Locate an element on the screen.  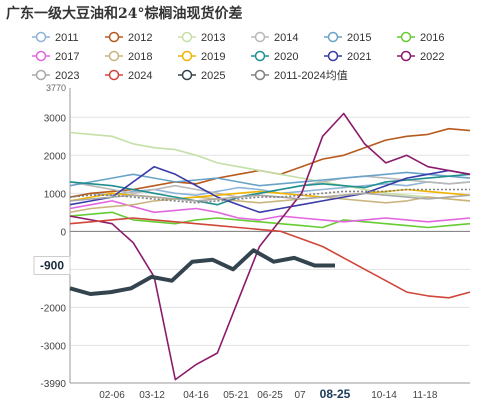
x-tick-label: 02-06 is located at coordinates (112, 395).